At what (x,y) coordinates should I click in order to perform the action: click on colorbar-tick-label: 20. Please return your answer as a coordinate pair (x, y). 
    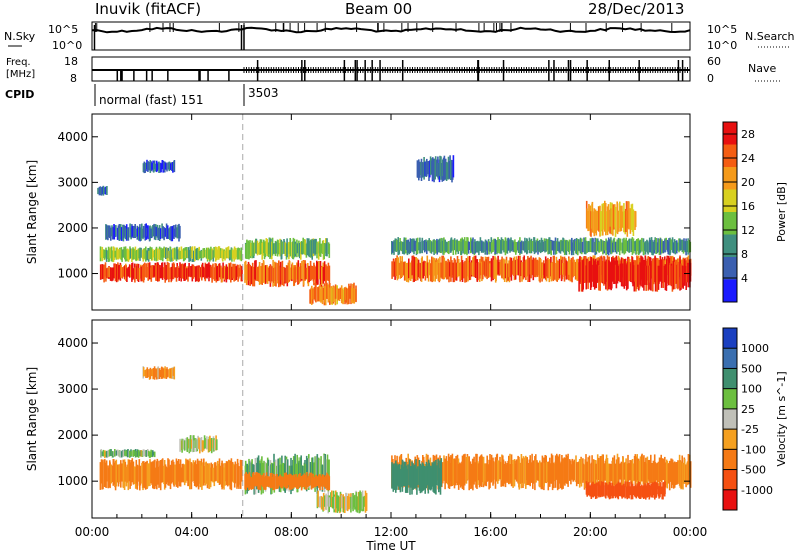
    Looking at the image, I should click on (748, 182).